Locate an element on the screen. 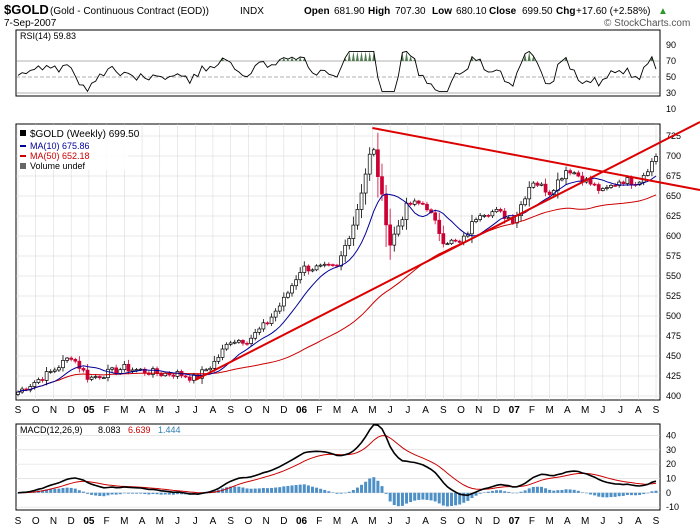 Image resolution: width=700 pixels, height=530 pixels. macd-value: 8.083 is located at coordinates (109, 430).